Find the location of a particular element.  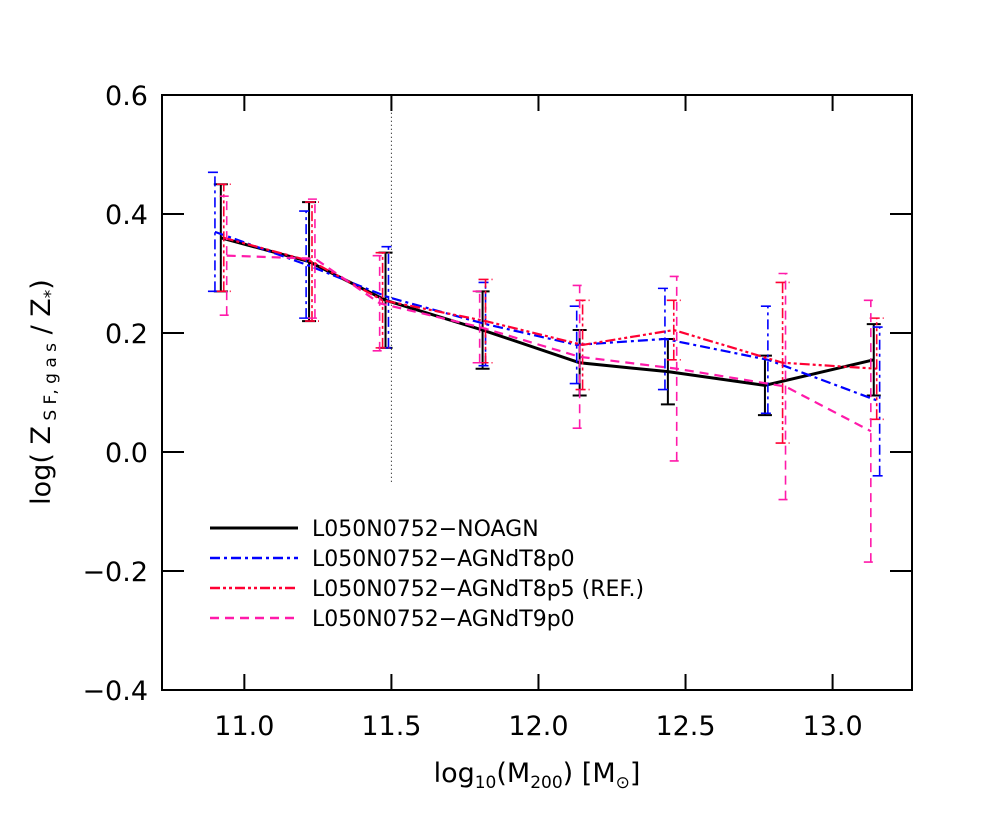

y-tick-label: −0.2 is located at coordinates (115, 572).